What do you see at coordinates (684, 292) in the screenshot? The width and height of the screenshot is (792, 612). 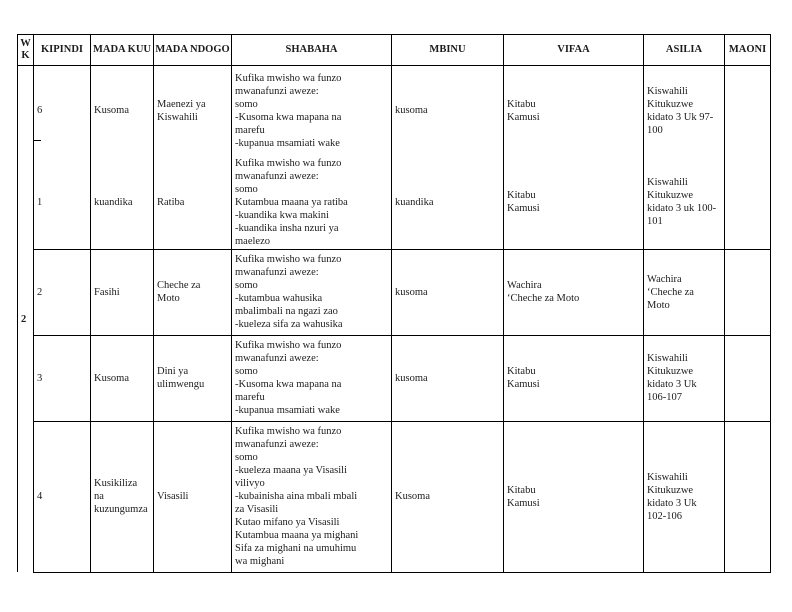 I see `cell-asilia: Wachira ‘Cheche za Moto` at bounding box center [684, 292].